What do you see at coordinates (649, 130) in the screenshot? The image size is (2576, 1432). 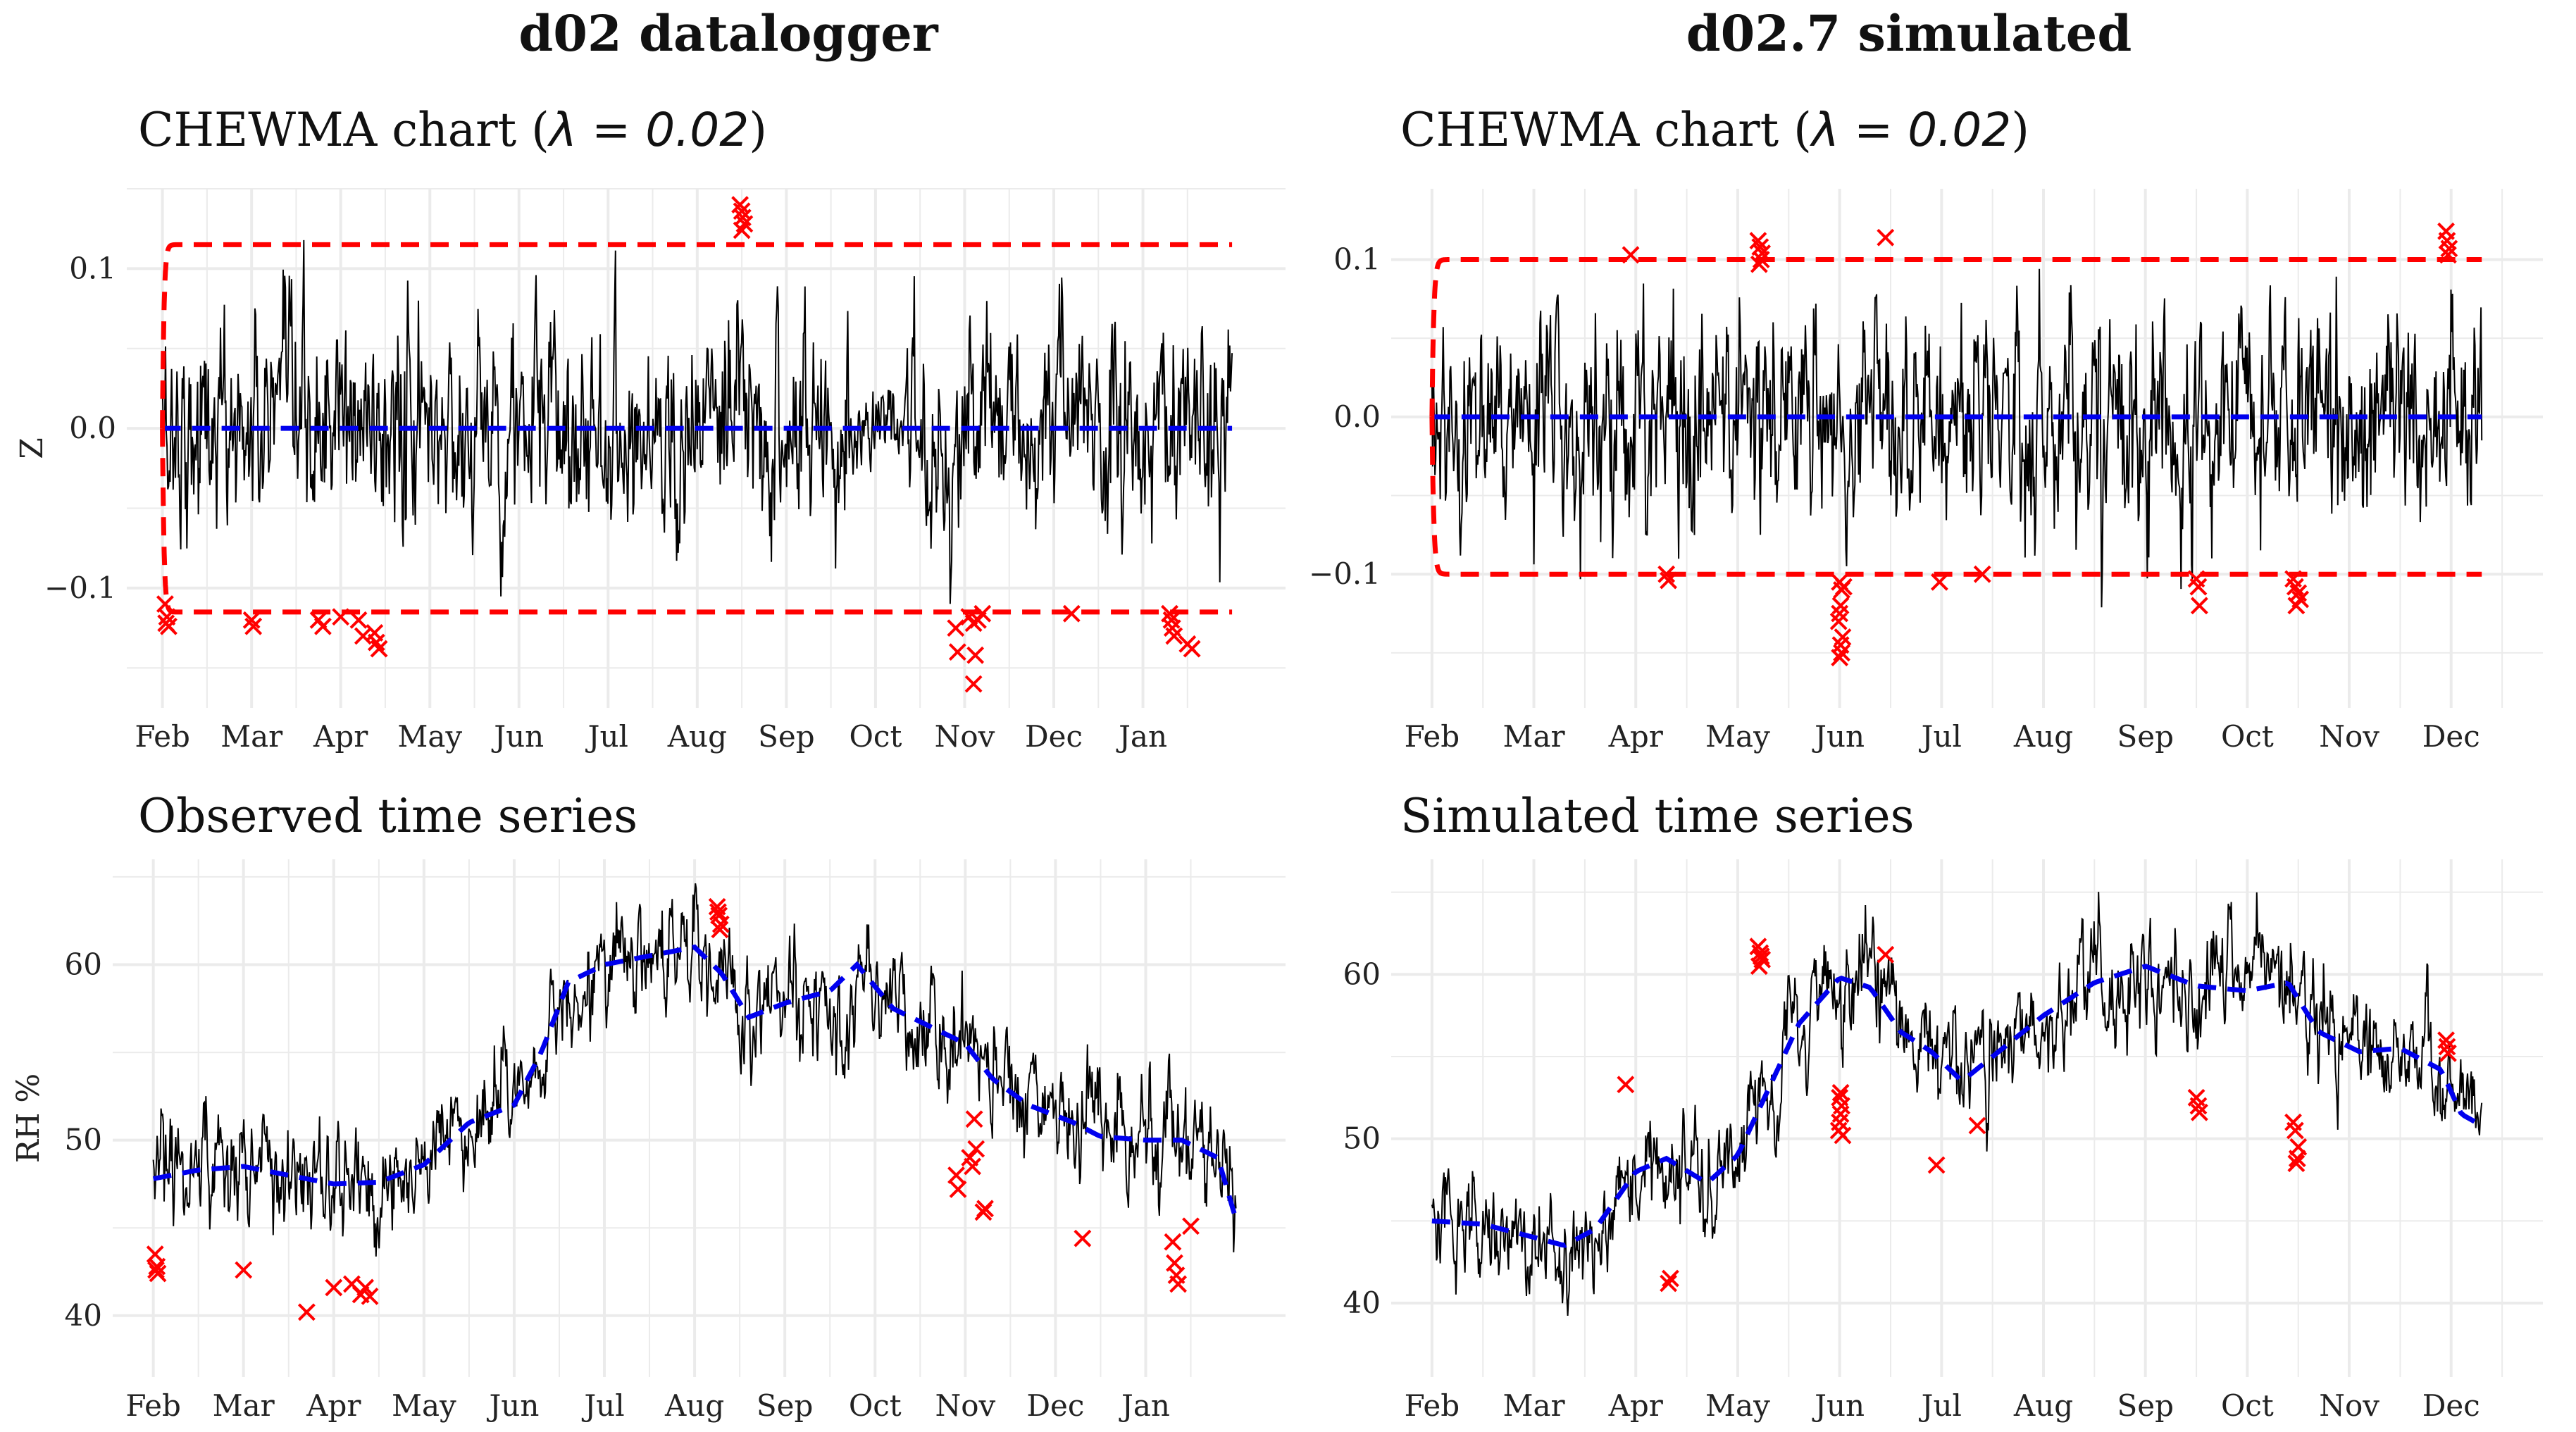 I see `chewma-observed-lambda: λ = 0.02` at bounding box center [649, 130].